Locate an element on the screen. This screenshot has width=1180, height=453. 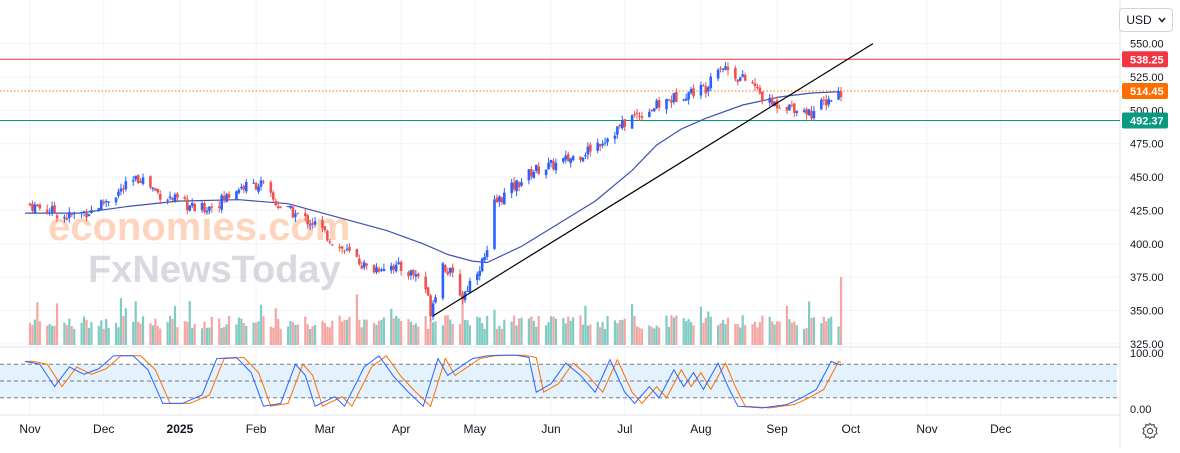
price-tick-label: 450.00 is located at coordinates (1147, 178).